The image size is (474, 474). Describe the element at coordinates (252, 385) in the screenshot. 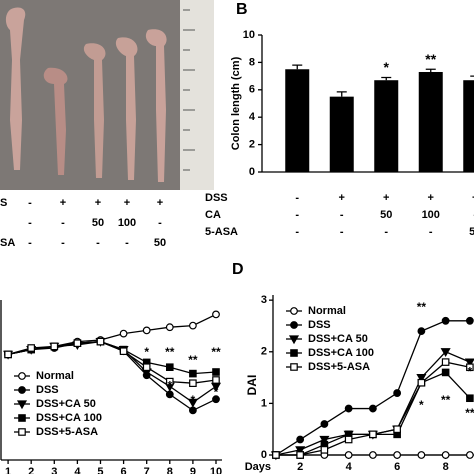

I see `y-axis-label: DAI` at that location.